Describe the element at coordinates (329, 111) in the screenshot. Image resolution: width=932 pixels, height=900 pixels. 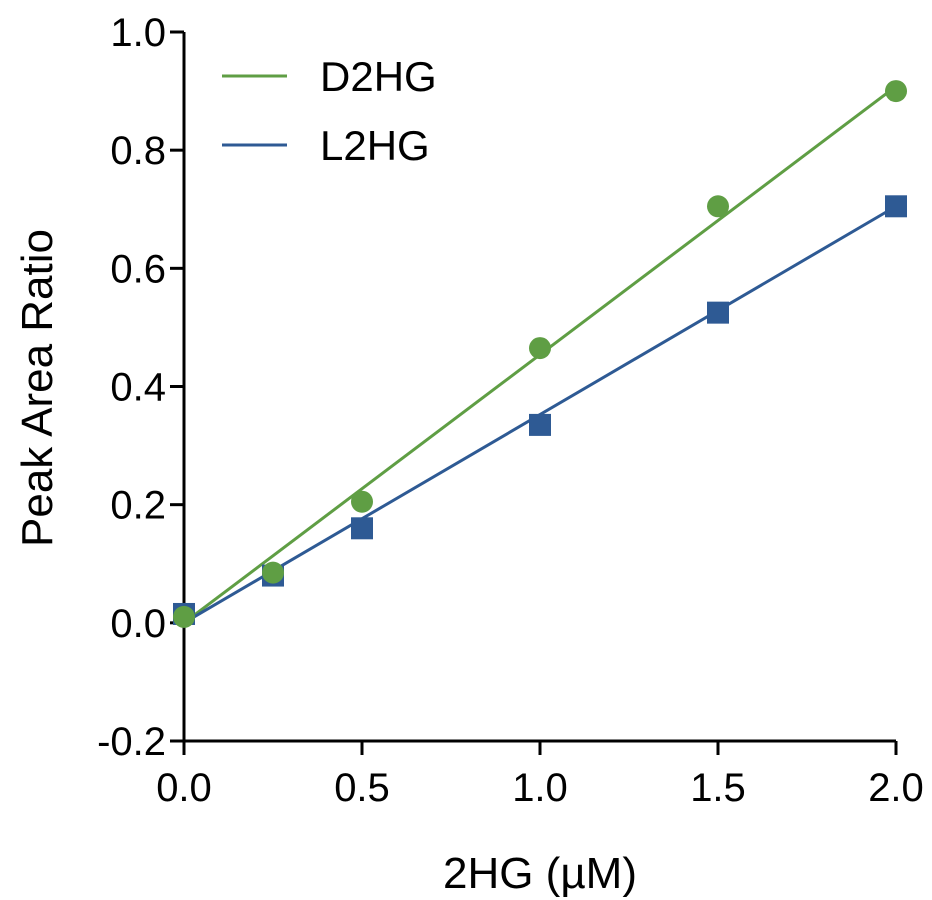
I see `legend: D2HG L2HG` at that location.